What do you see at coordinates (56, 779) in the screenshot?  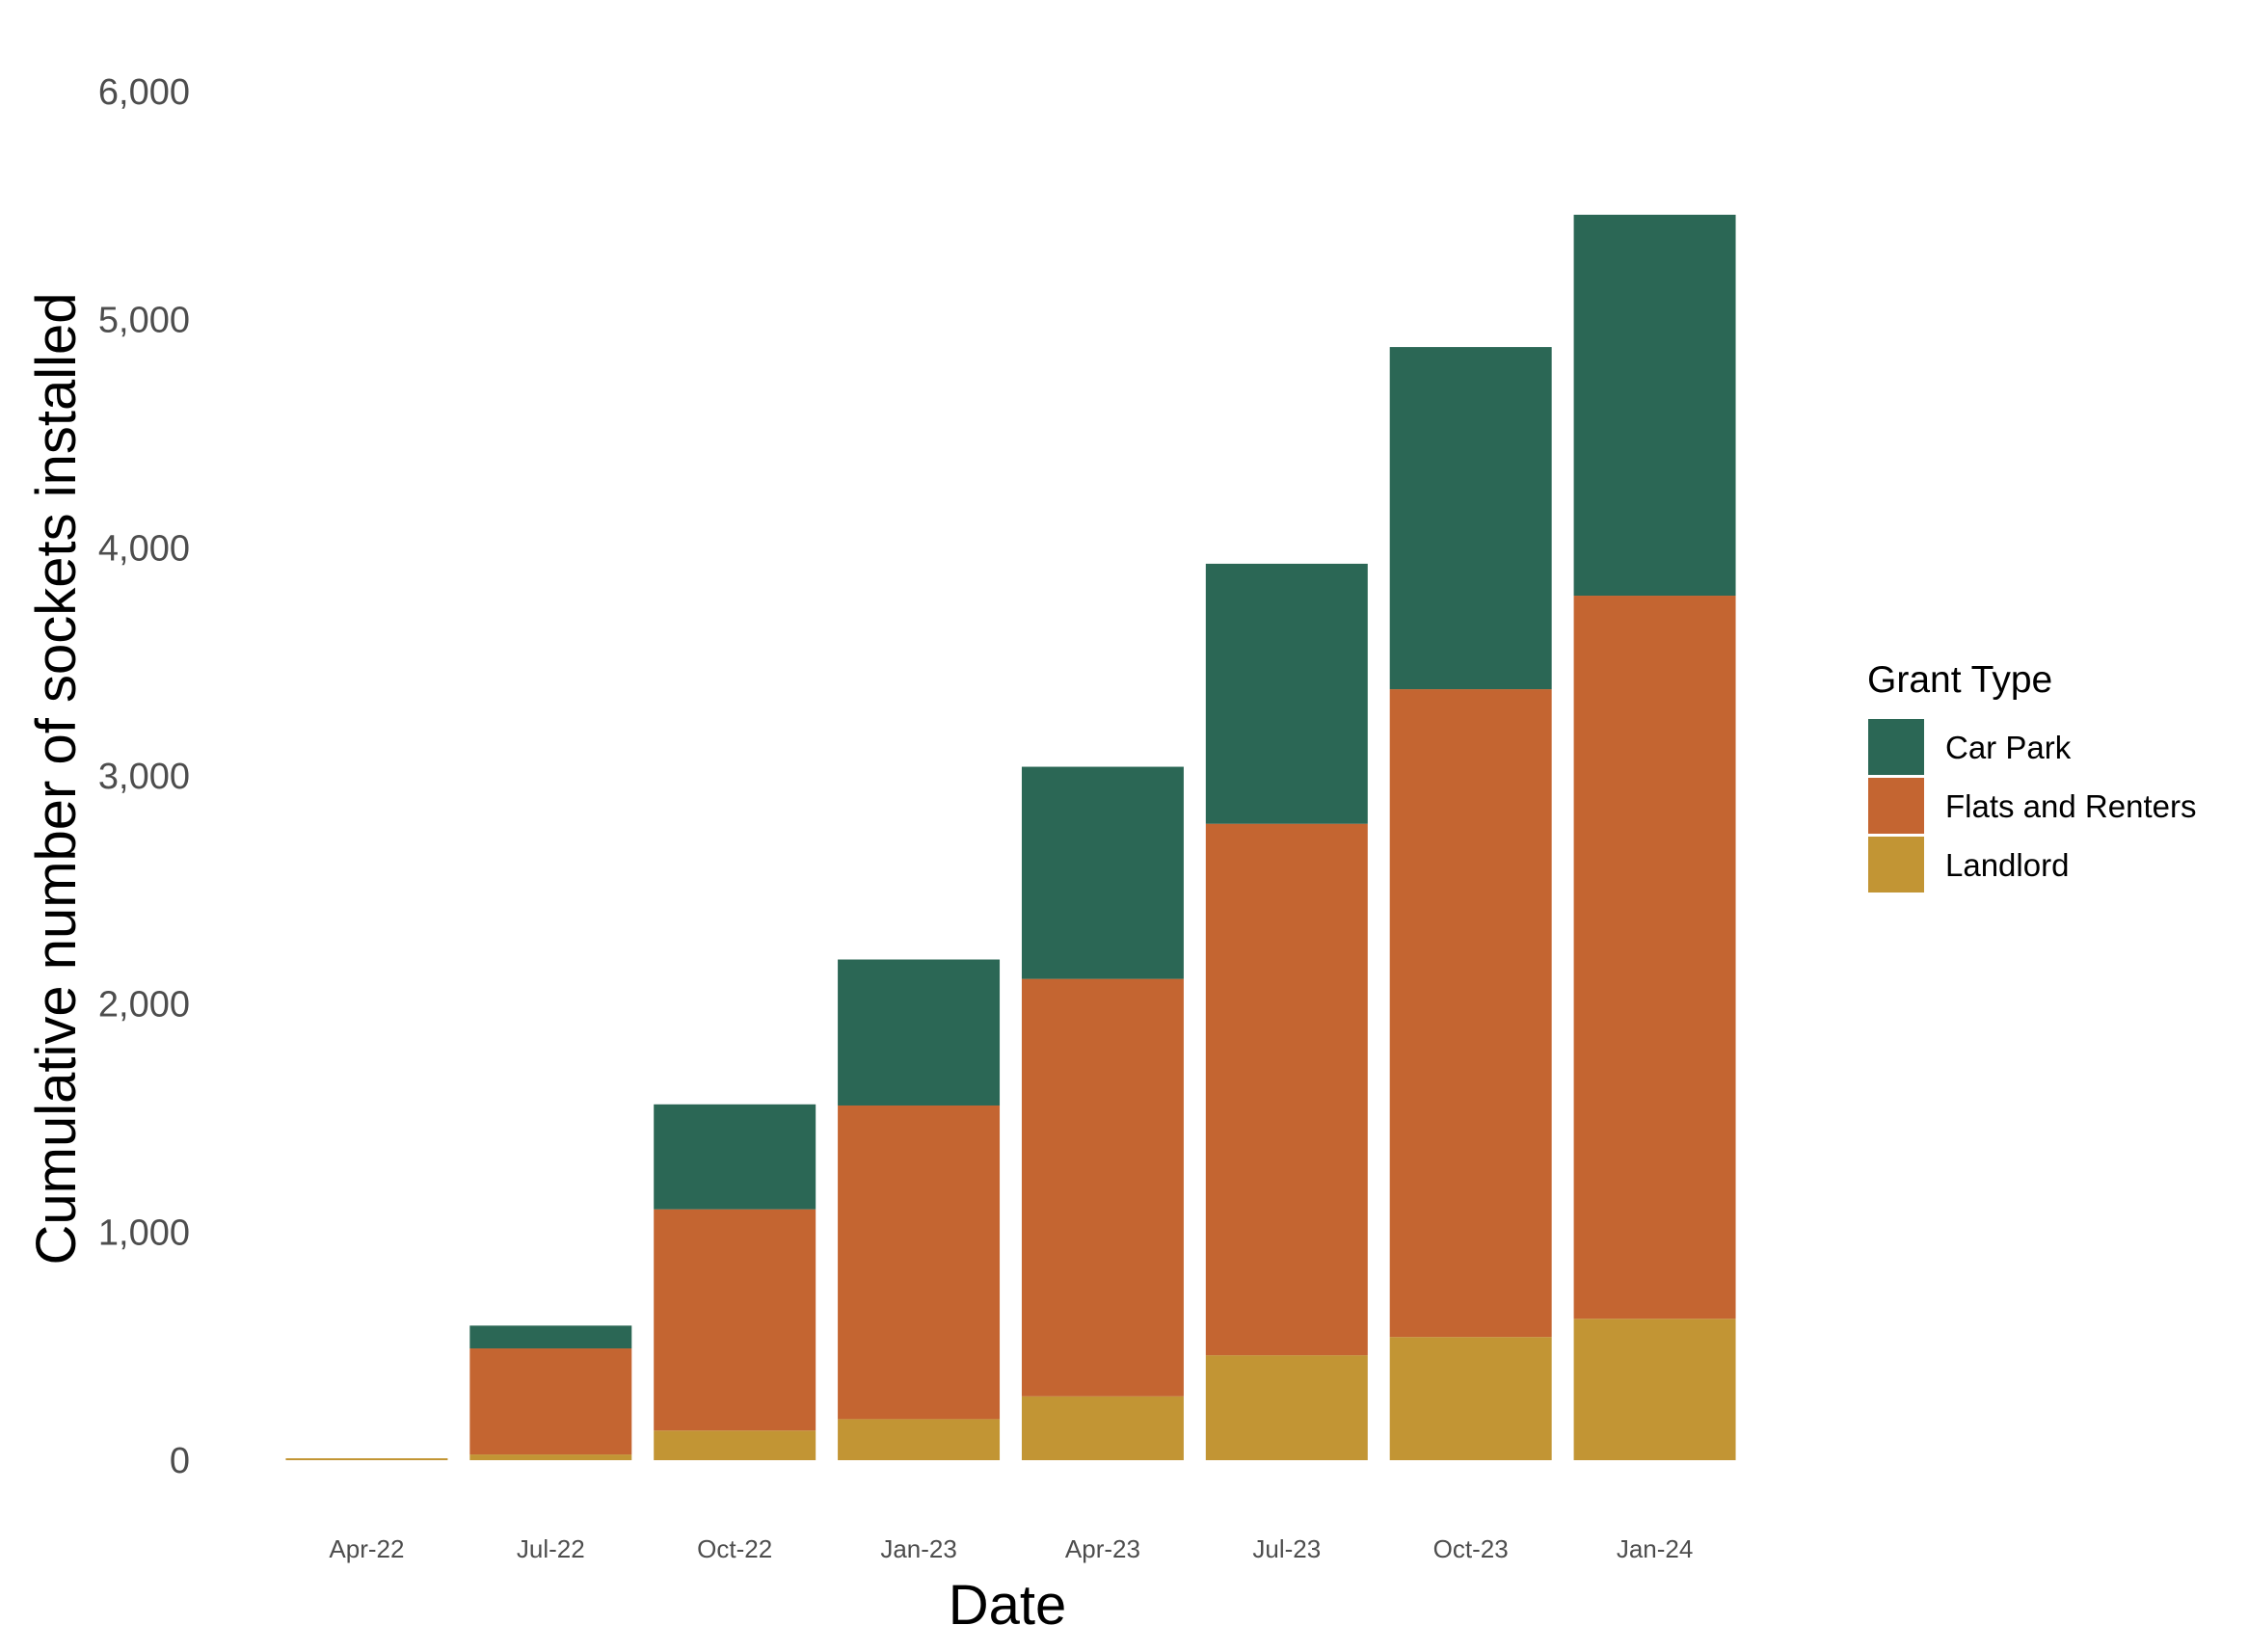 I see `y-axis-title: Cumulative number of sockets installed` at bounding box center [56, 779].